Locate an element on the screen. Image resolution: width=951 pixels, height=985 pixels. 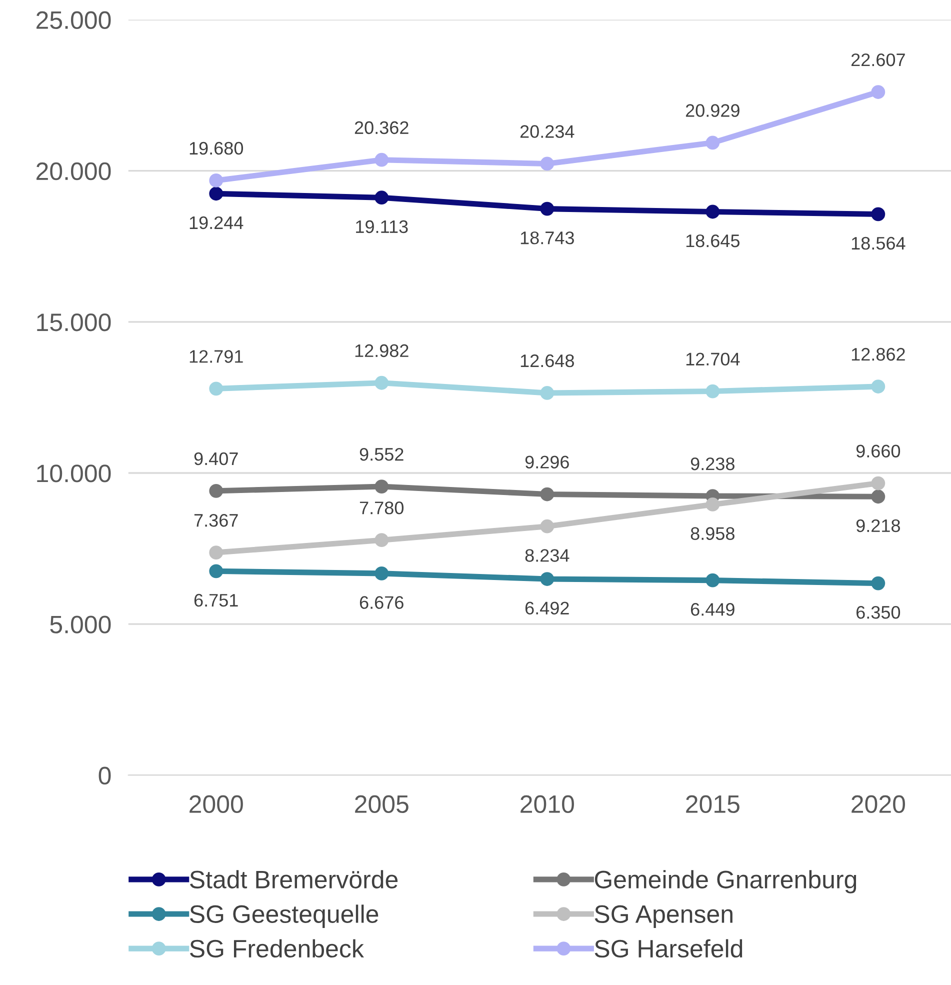
legend-label: SG Harsefeld is located at coordinates (668, 948).